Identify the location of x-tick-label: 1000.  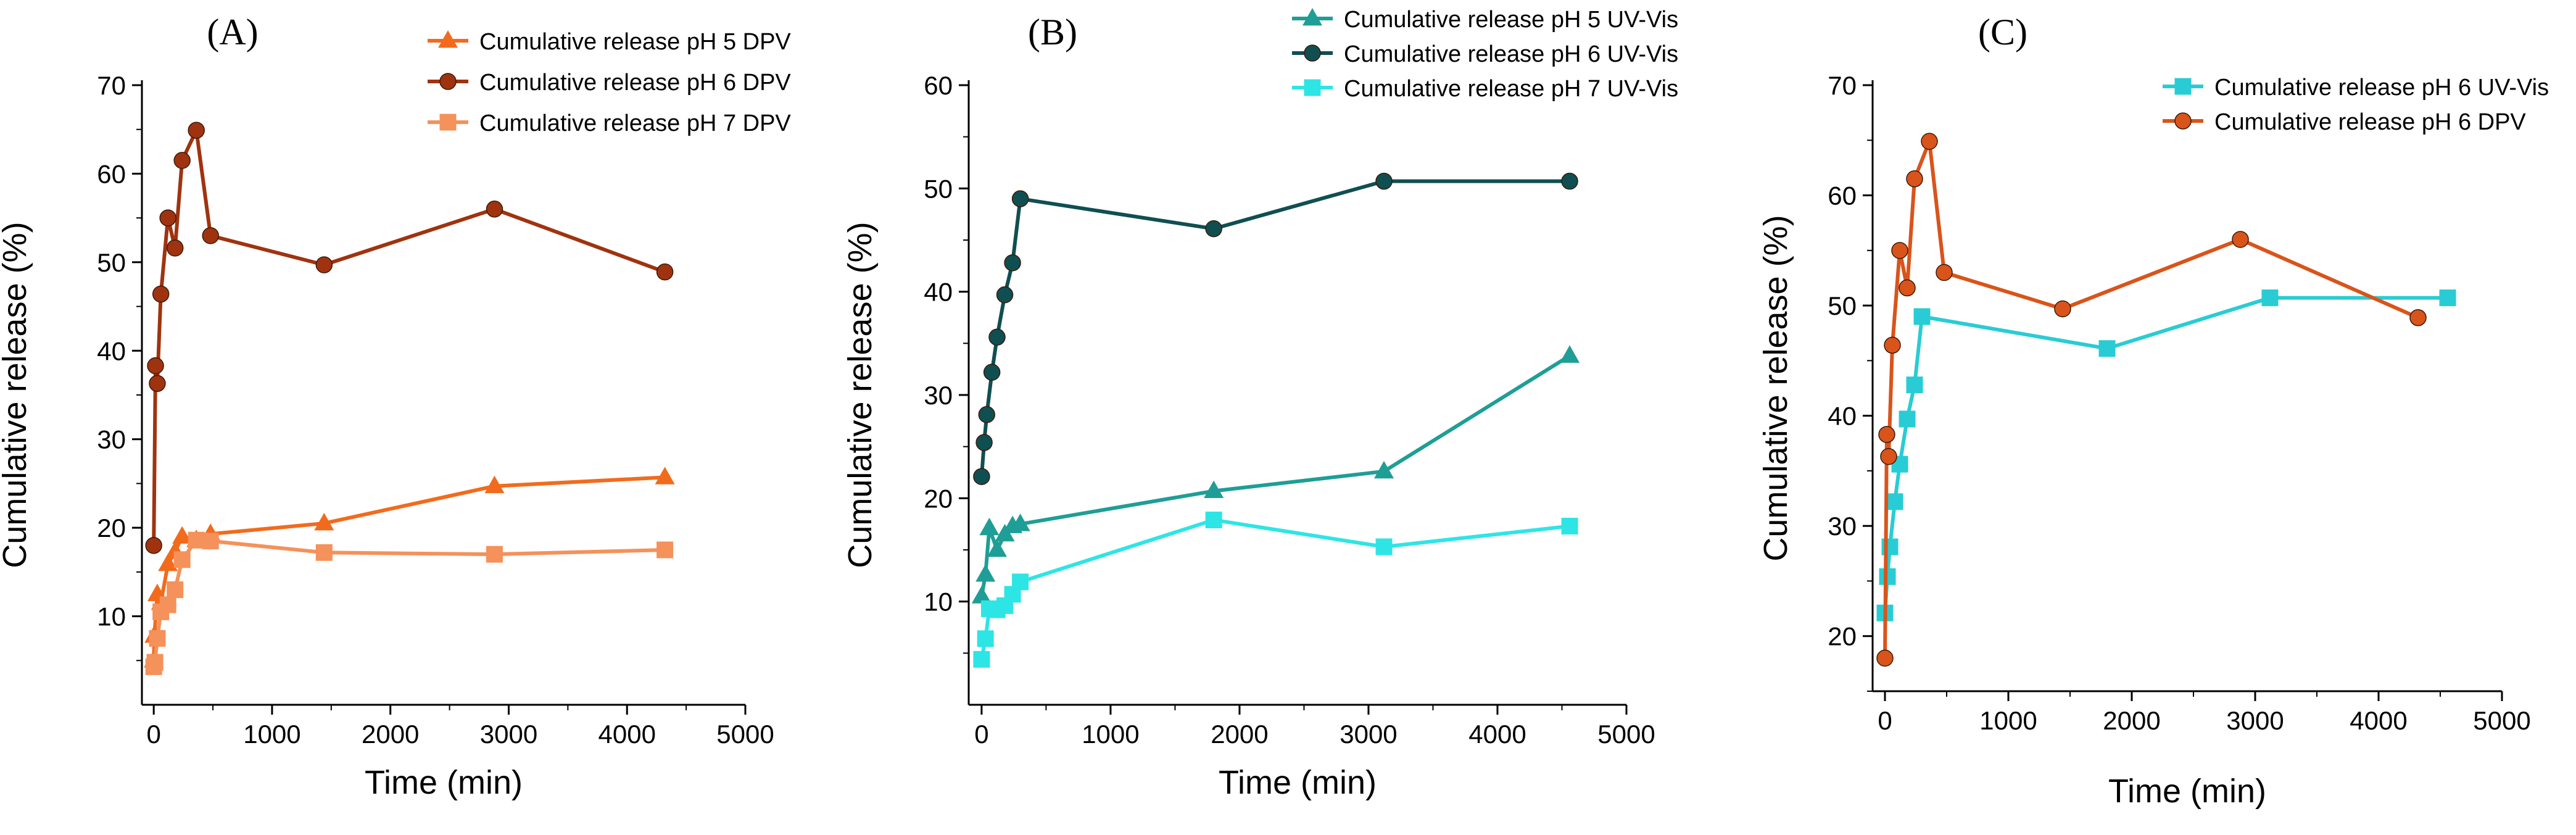
(271, 735).